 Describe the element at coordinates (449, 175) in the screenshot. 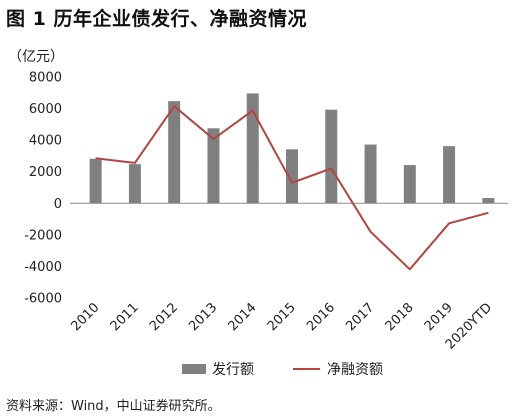

I see `bar-2019` at that location.